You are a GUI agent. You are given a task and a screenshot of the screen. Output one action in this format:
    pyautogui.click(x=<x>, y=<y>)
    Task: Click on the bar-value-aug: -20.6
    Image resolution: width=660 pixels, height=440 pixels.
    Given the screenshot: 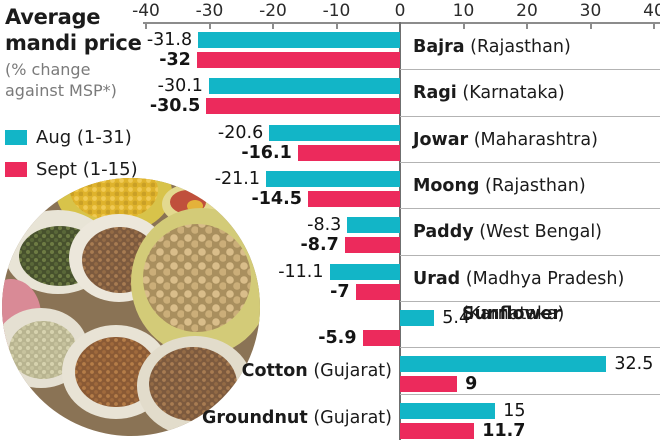 What is the action you would take?
    pyautogui.click(x=240, y=132)
    